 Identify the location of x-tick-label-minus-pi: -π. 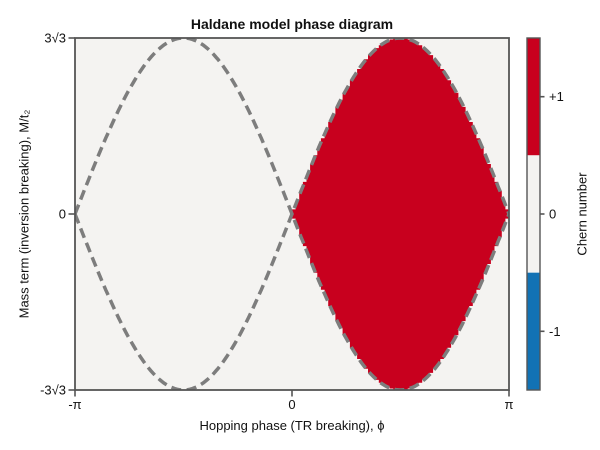
(74, 404).